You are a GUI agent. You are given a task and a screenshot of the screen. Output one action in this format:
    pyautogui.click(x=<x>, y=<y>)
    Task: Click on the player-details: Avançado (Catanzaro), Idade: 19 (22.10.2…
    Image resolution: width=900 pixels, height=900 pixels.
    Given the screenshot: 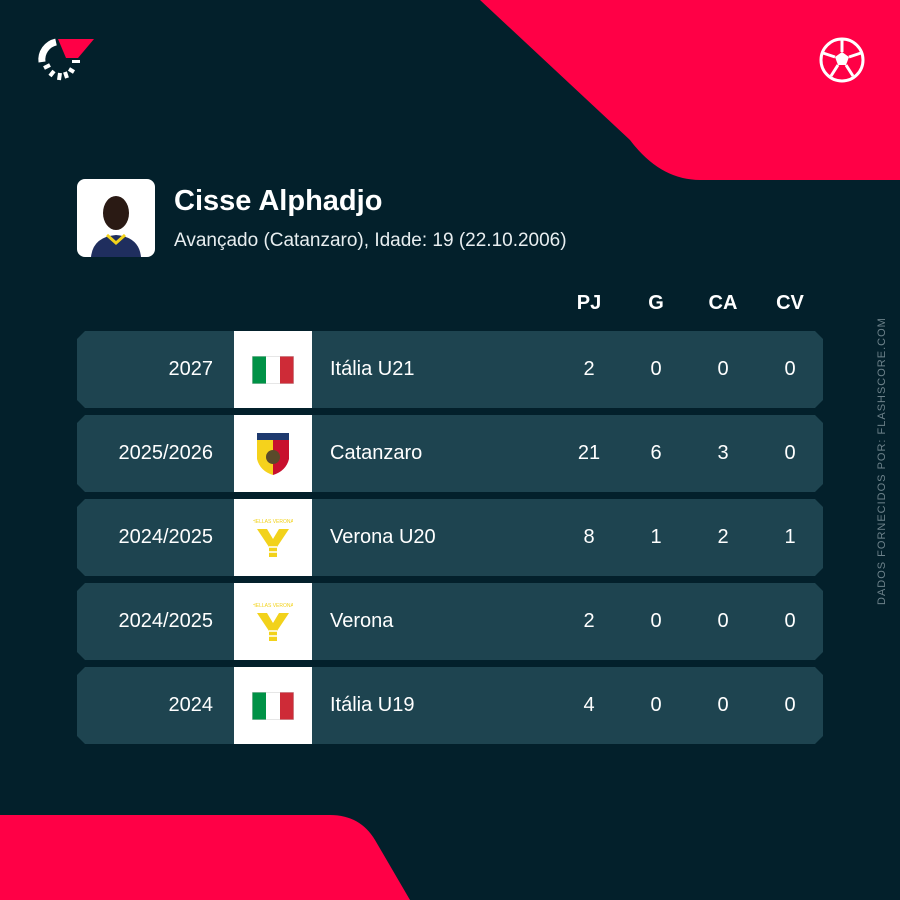 What is the action you would take?
    pyautogui.click(x=370, y=240)
    